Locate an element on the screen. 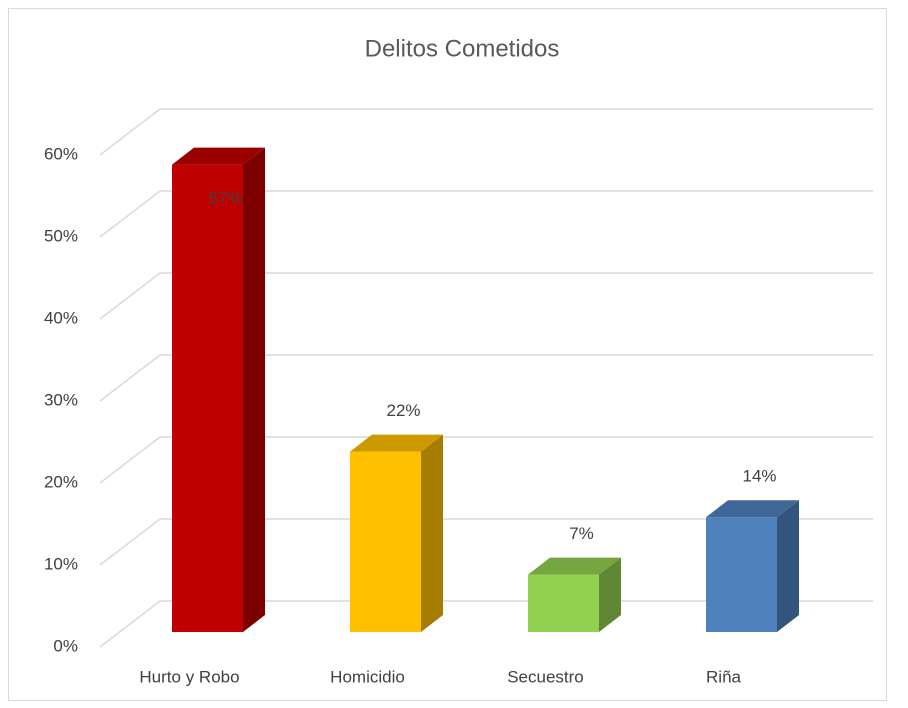 The height and width of the screenshot is (708, 908). x-tick-label: Secuestro is located at coordinates (545, 676).